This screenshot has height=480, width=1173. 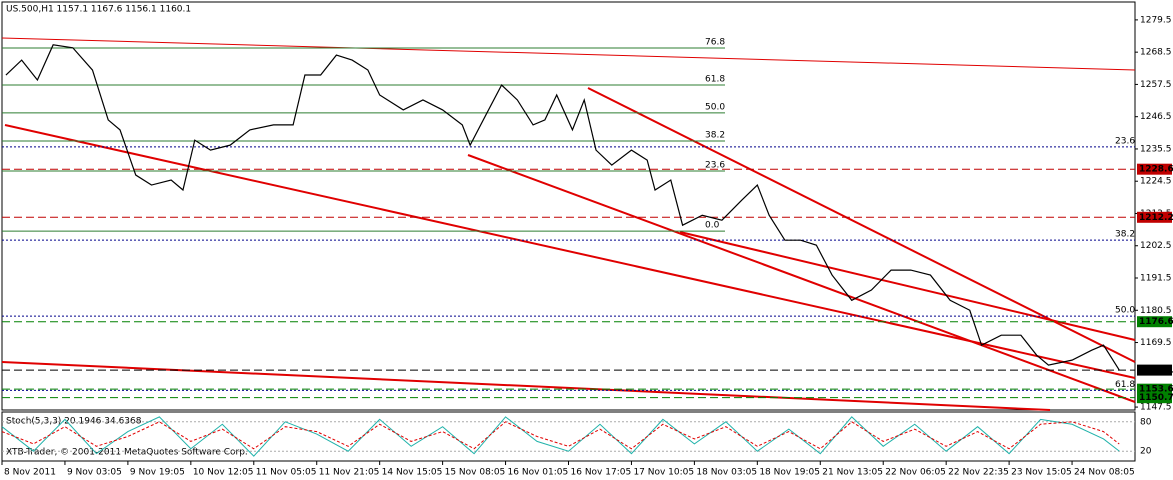 What do you see at coordinates (74, 422) in the screenshot?
I see `stoch-title: Stoch(5,3,3) 20.1946 34.6368` at bounding box center [74, 422].